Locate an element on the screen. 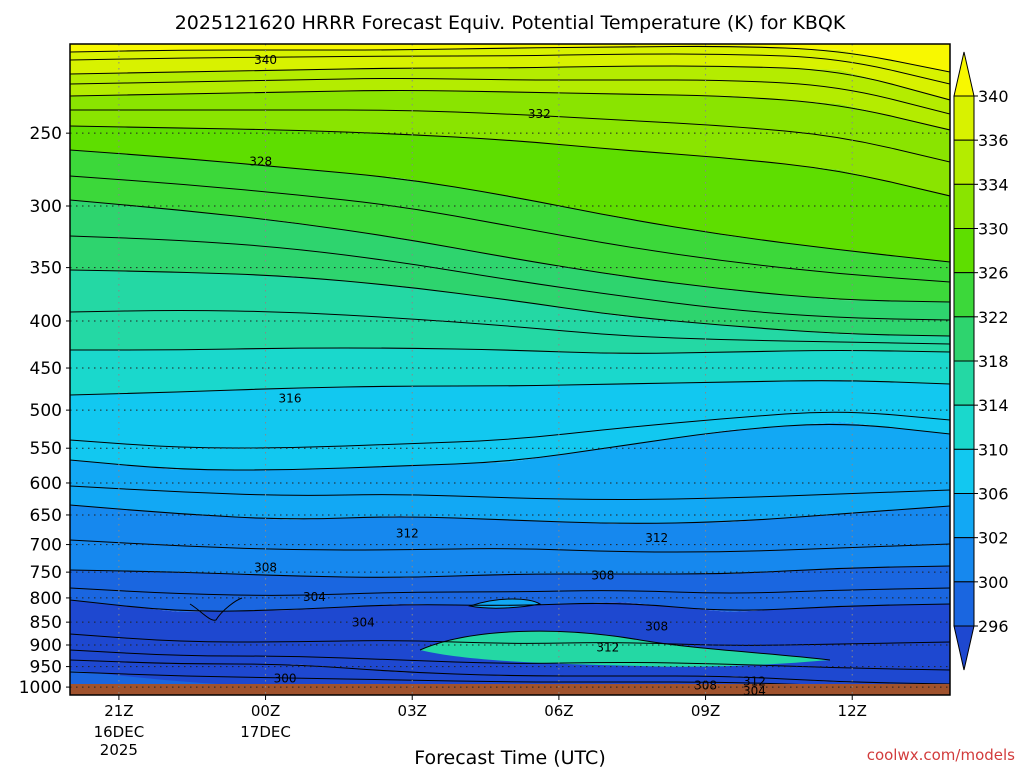  colorbar-label: 314 is located at coordinates (993, 405).